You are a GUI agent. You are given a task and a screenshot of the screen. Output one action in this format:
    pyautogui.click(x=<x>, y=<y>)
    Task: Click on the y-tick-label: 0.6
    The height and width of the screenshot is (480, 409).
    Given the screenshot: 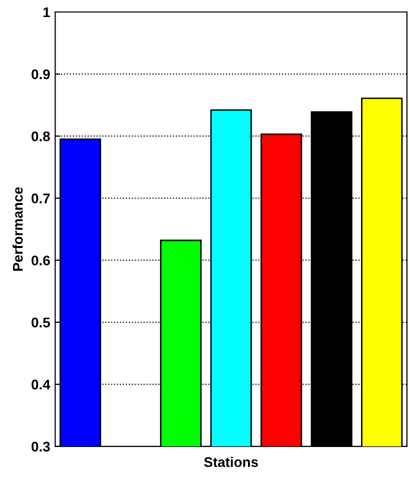 What is the action you would take?
    pyautogui.click(x=41, y=261)
    